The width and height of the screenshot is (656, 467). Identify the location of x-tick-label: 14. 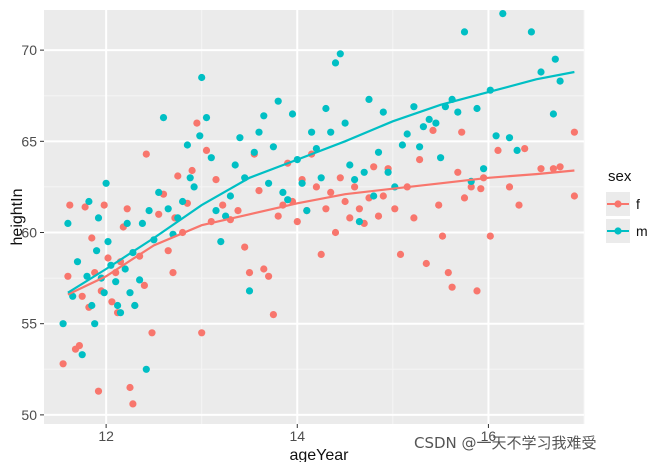
(297, 436).